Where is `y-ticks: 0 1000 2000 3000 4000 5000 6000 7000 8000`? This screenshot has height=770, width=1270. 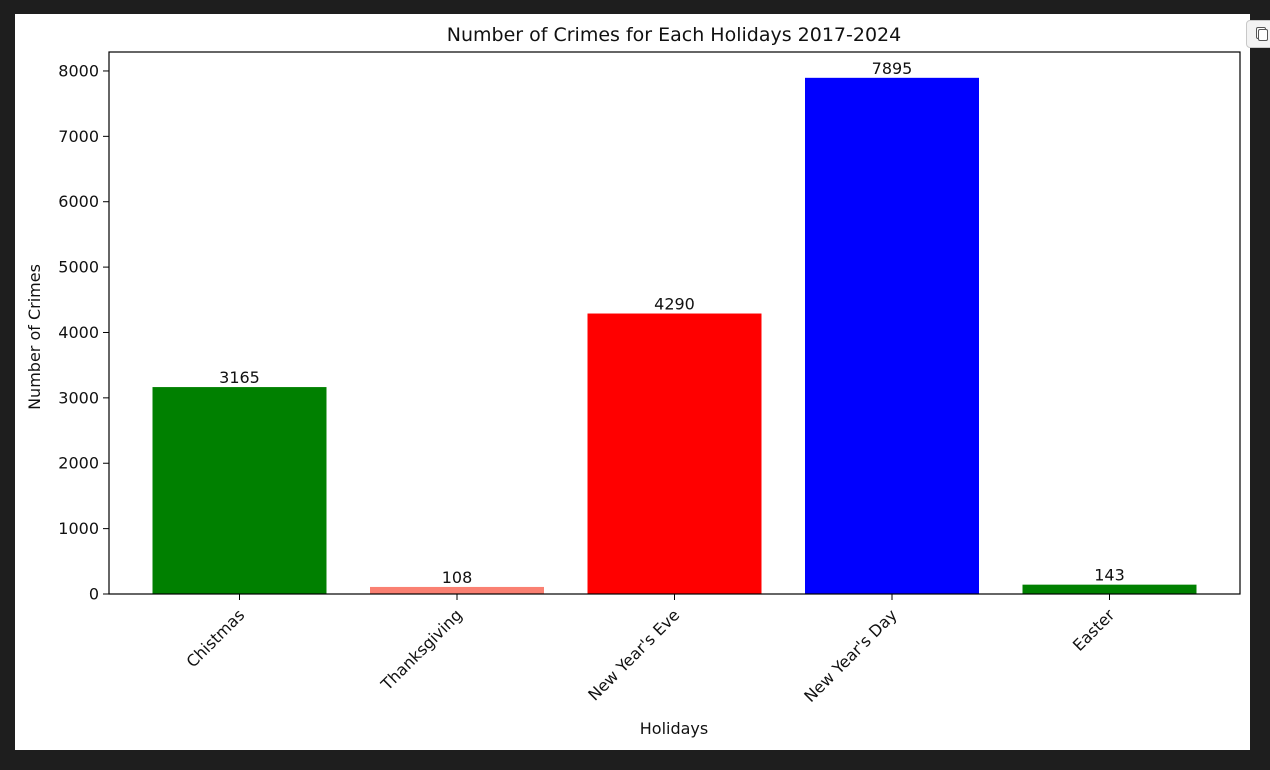 y-ticks: 0 1000 2000 3000 4000 5000 6000 7000 8000 is located at coordinates (83, 332).